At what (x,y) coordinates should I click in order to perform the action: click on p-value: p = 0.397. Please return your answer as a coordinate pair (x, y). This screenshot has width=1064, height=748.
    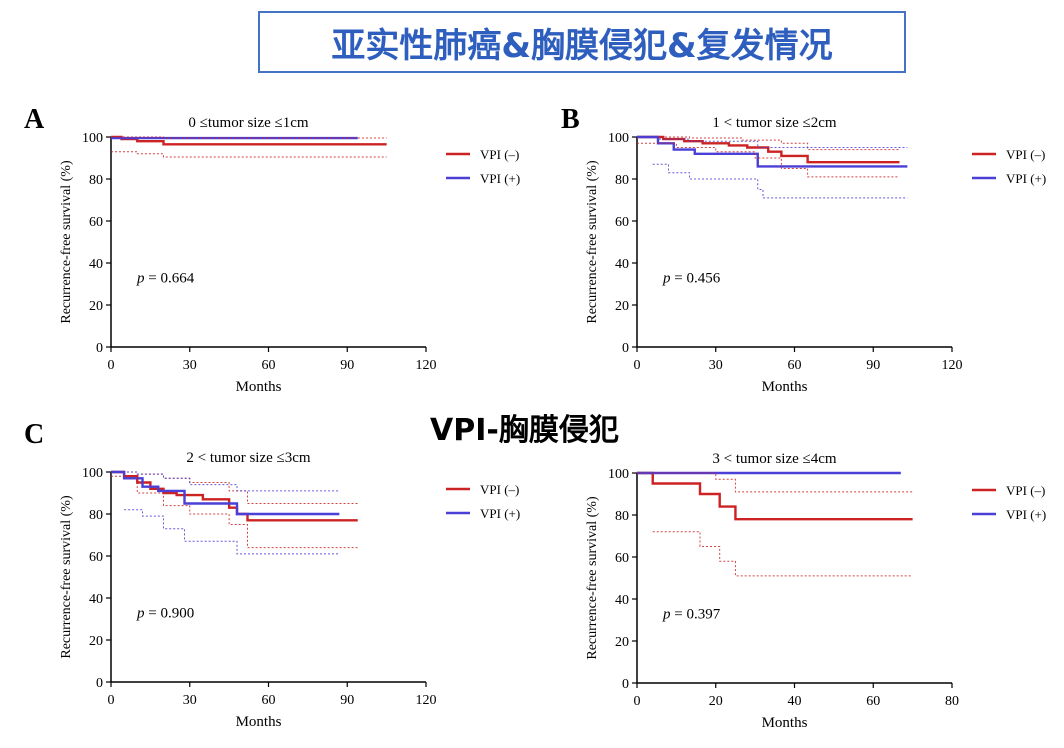
    Looking at the image, I should click on (691, 615).